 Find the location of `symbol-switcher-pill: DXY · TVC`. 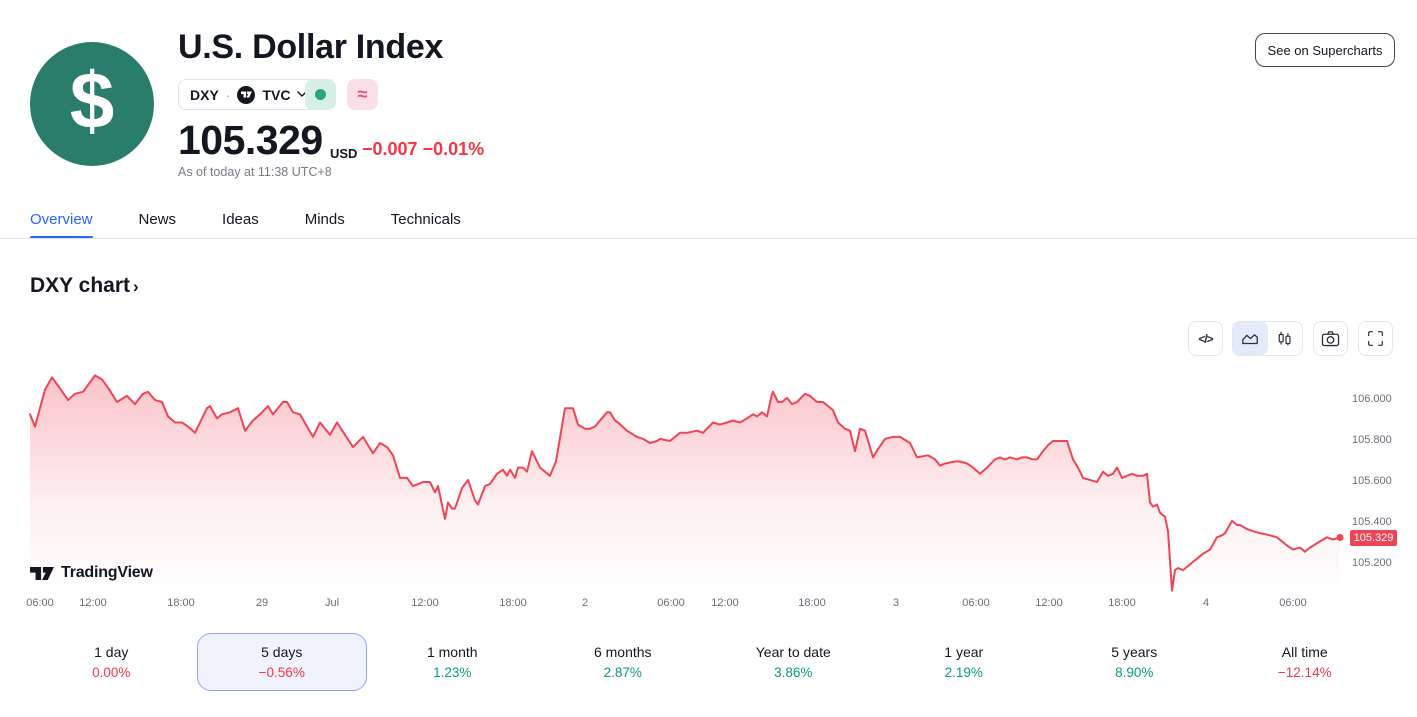

symbol-switcher-pill: DXY · TVC is located at coordinates (249, 94).